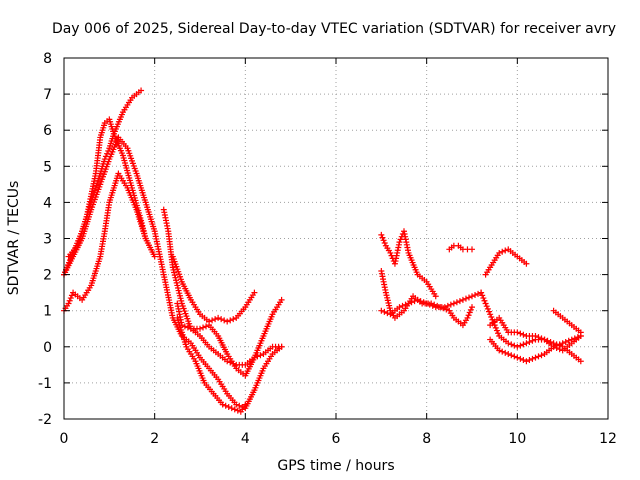  What do you see at coordinates (517, 439) in the screenshot?
I see `x-tick-label: 10` at bounding box center [517, 439].